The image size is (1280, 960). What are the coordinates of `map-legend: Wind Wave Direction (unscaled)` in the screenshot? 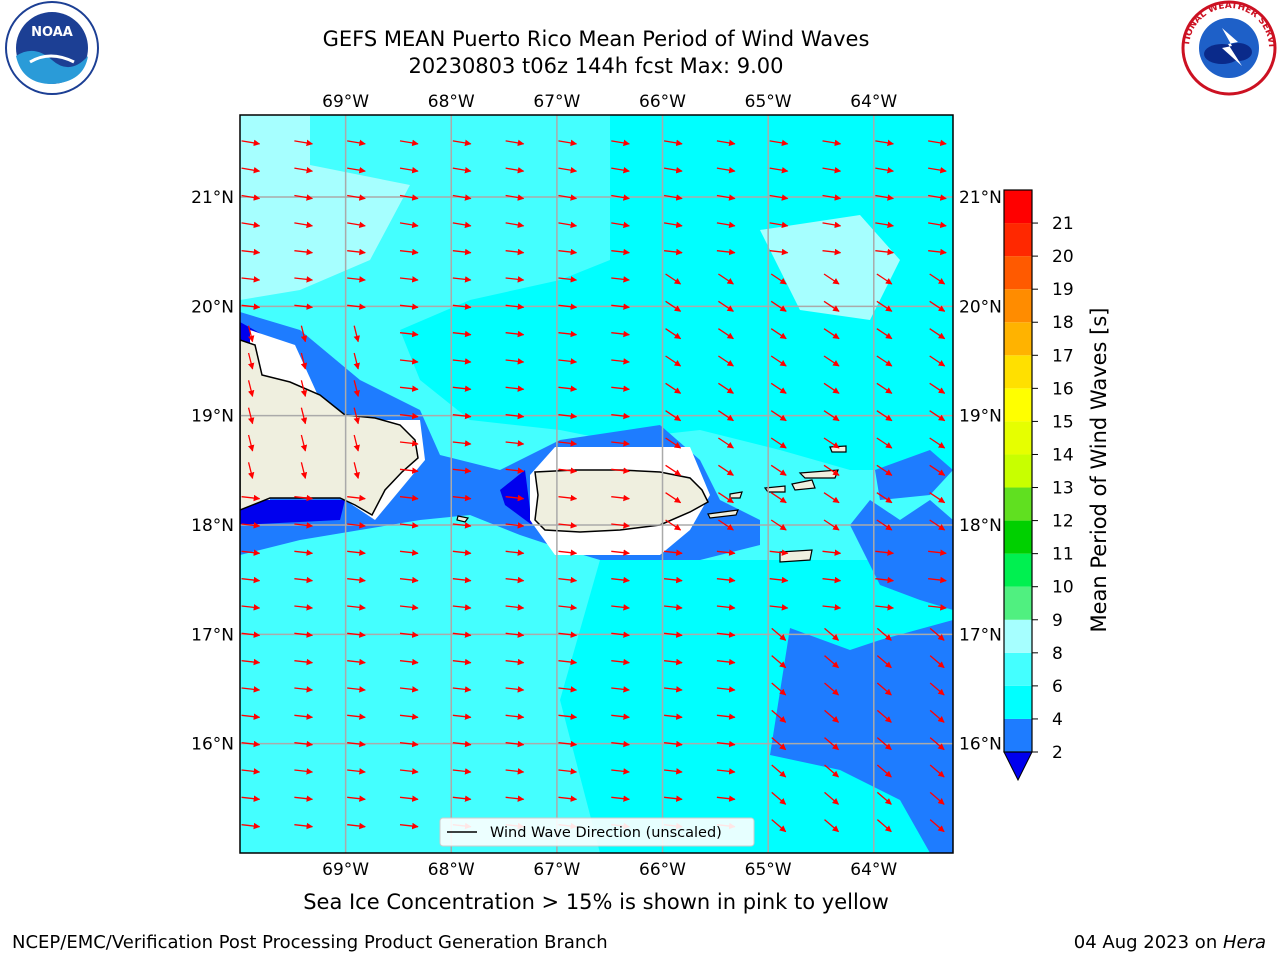 It's located at (597, 832).